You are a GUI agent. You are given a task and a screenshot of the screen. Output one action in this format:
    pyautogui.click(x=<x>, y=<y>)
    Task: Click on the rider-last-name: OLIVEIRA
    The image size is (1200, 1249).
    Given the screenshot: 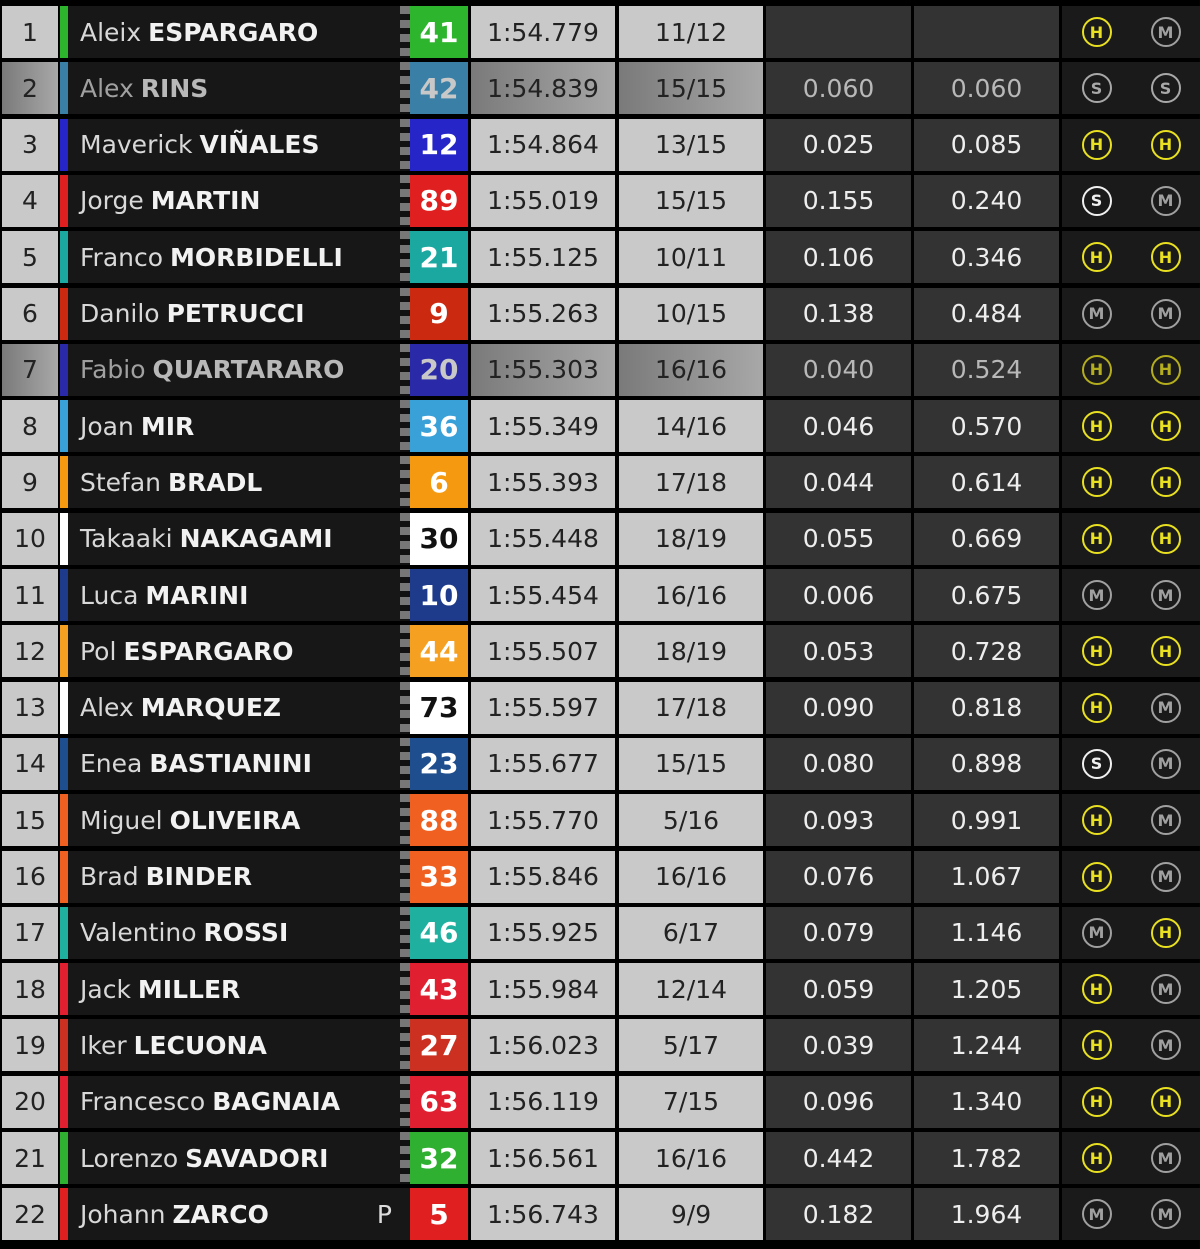 What is the action you would take?
    pyautogui.click(x=235, y=820)
    